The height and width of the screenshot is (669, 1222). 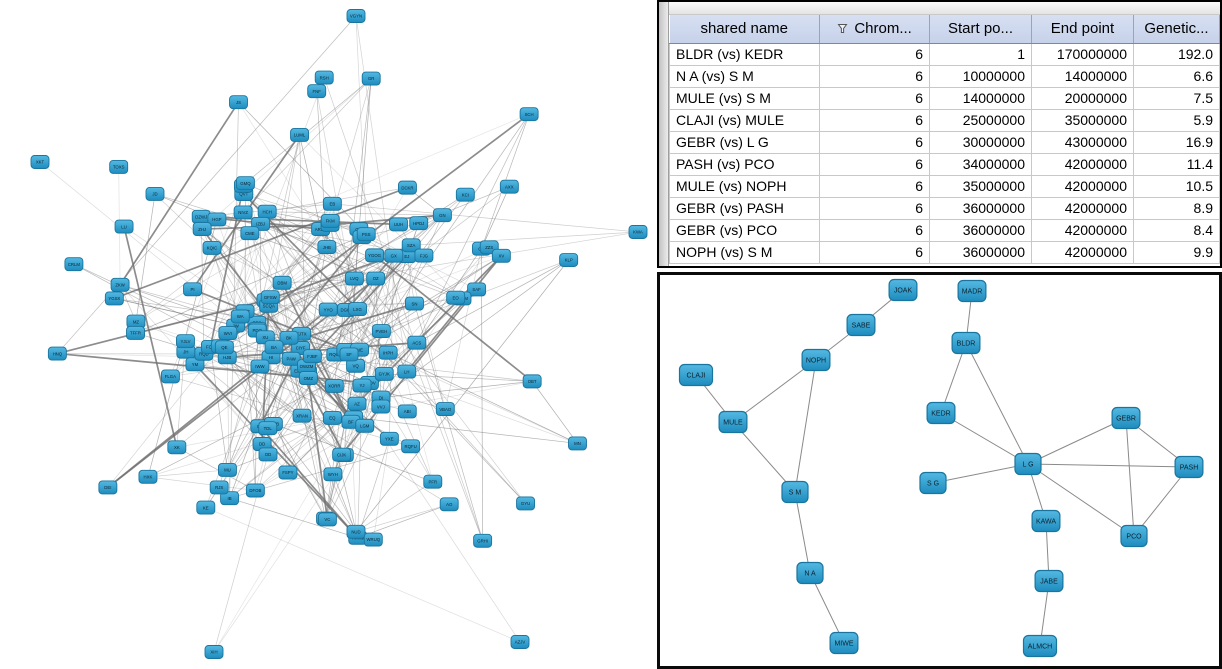 I want to click on network-node: NIVZ, so click(x=243, y=212).